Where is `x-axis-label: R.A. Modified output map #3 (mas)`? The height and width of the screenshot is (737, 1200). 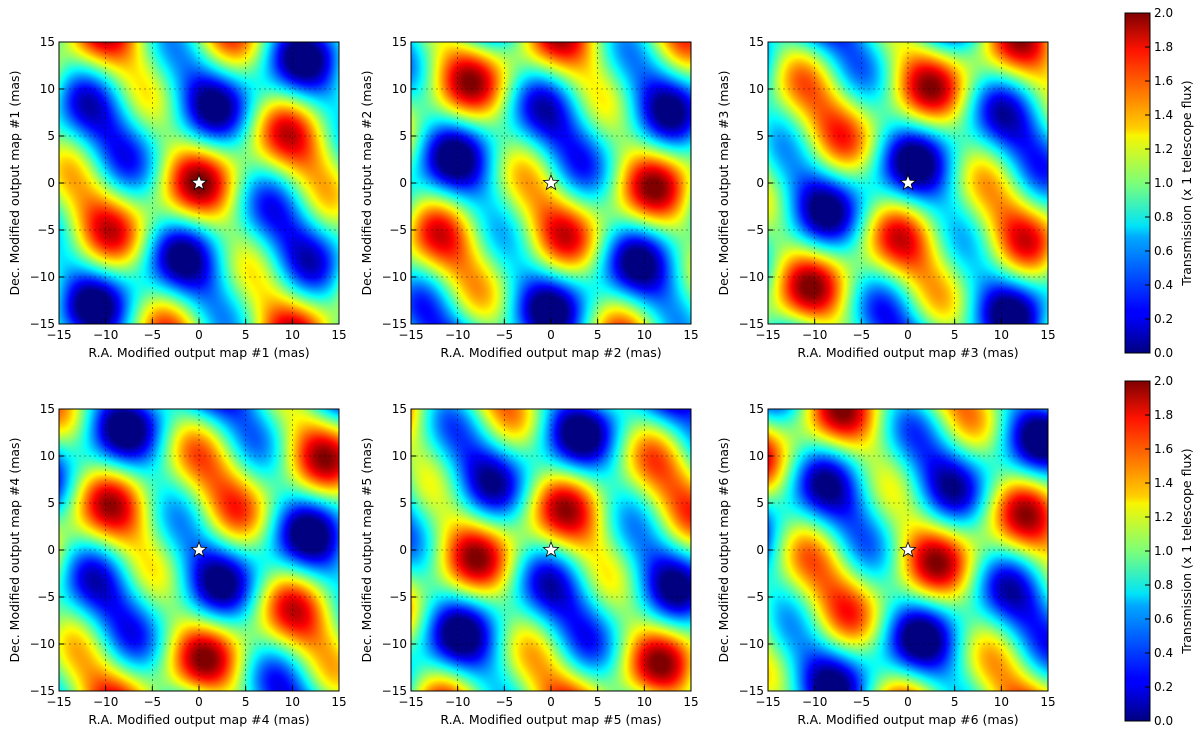 x-axis-label: R.A. Modified output map #3 (mas) is located at coordinates (907, 352).